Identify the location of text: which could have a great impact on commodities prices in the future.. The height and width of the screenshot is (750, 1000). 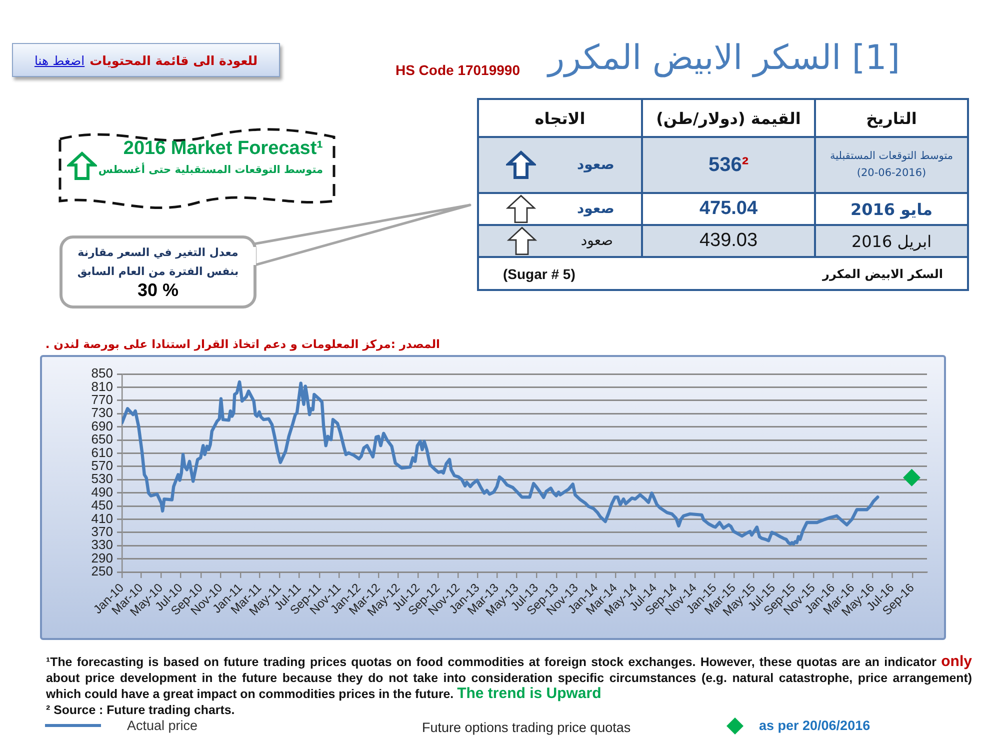
(250, 694).